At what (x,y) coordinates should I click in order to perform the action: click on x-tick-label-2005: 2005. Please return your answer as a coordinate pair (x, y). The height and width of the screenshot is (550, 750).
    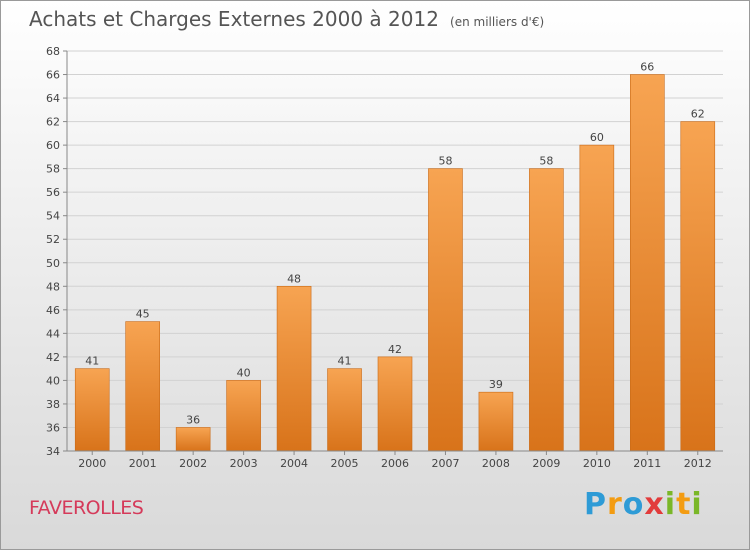
    Looking at the image, I should click on (345, 463).